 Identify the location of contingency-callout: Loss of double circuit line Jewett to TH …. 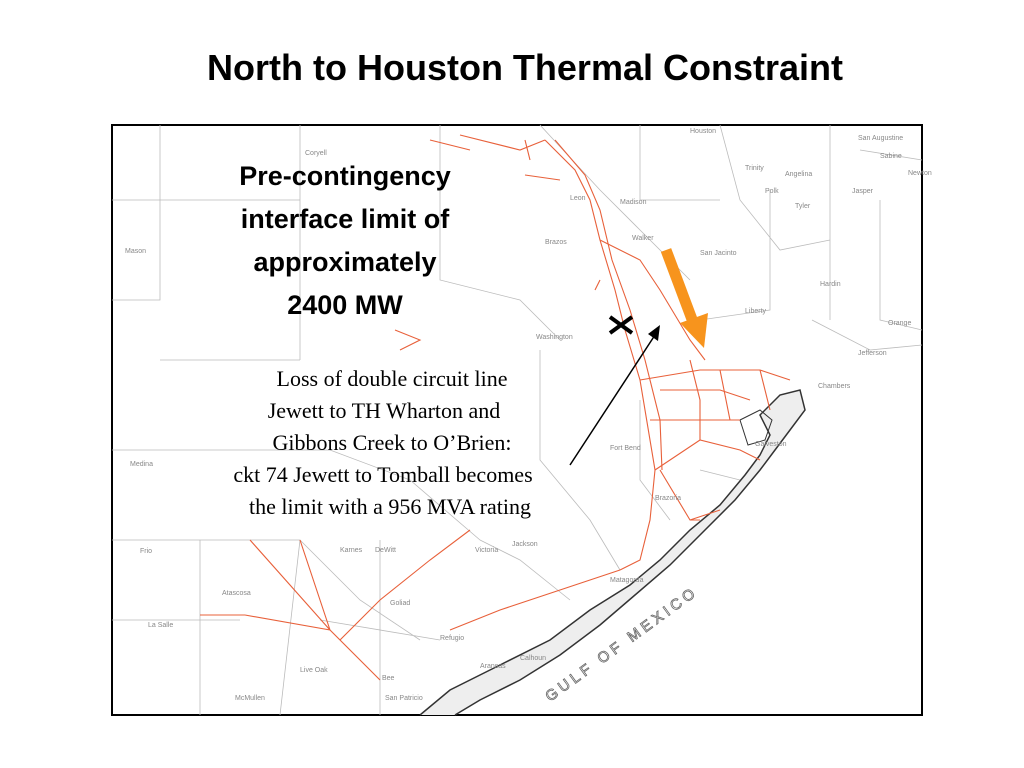
(382, 442).